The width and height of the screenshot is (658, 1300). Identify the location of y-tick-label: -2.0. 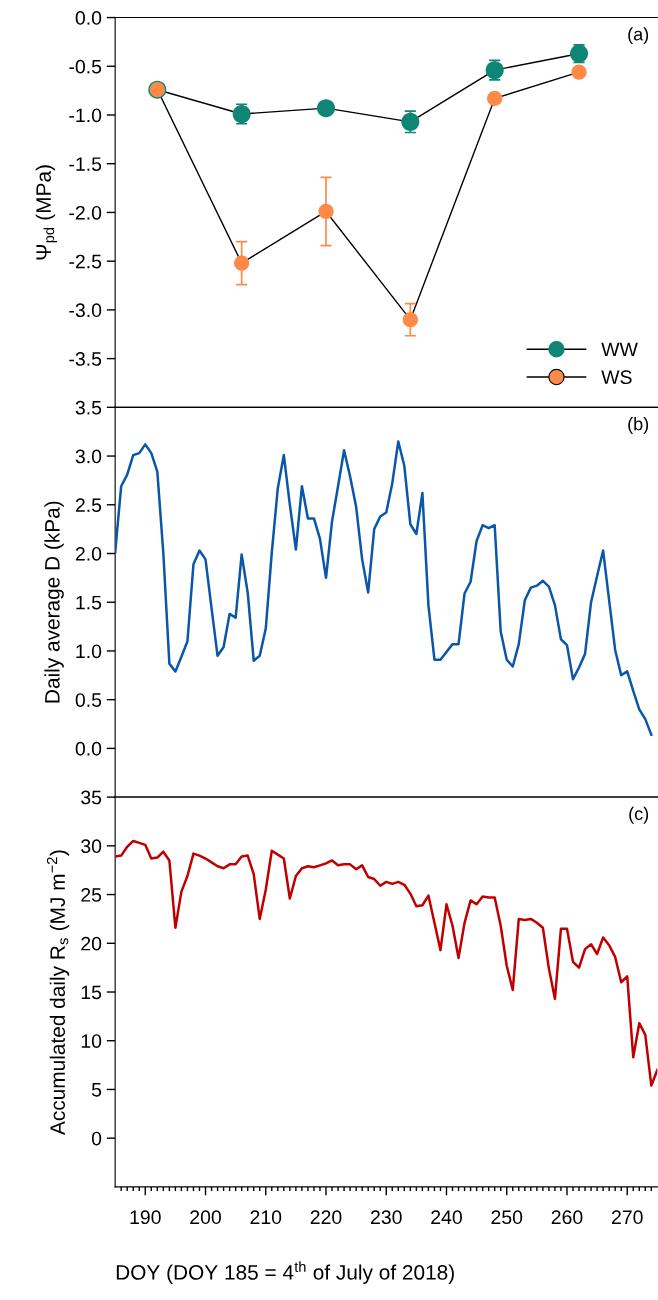
(85, 212).